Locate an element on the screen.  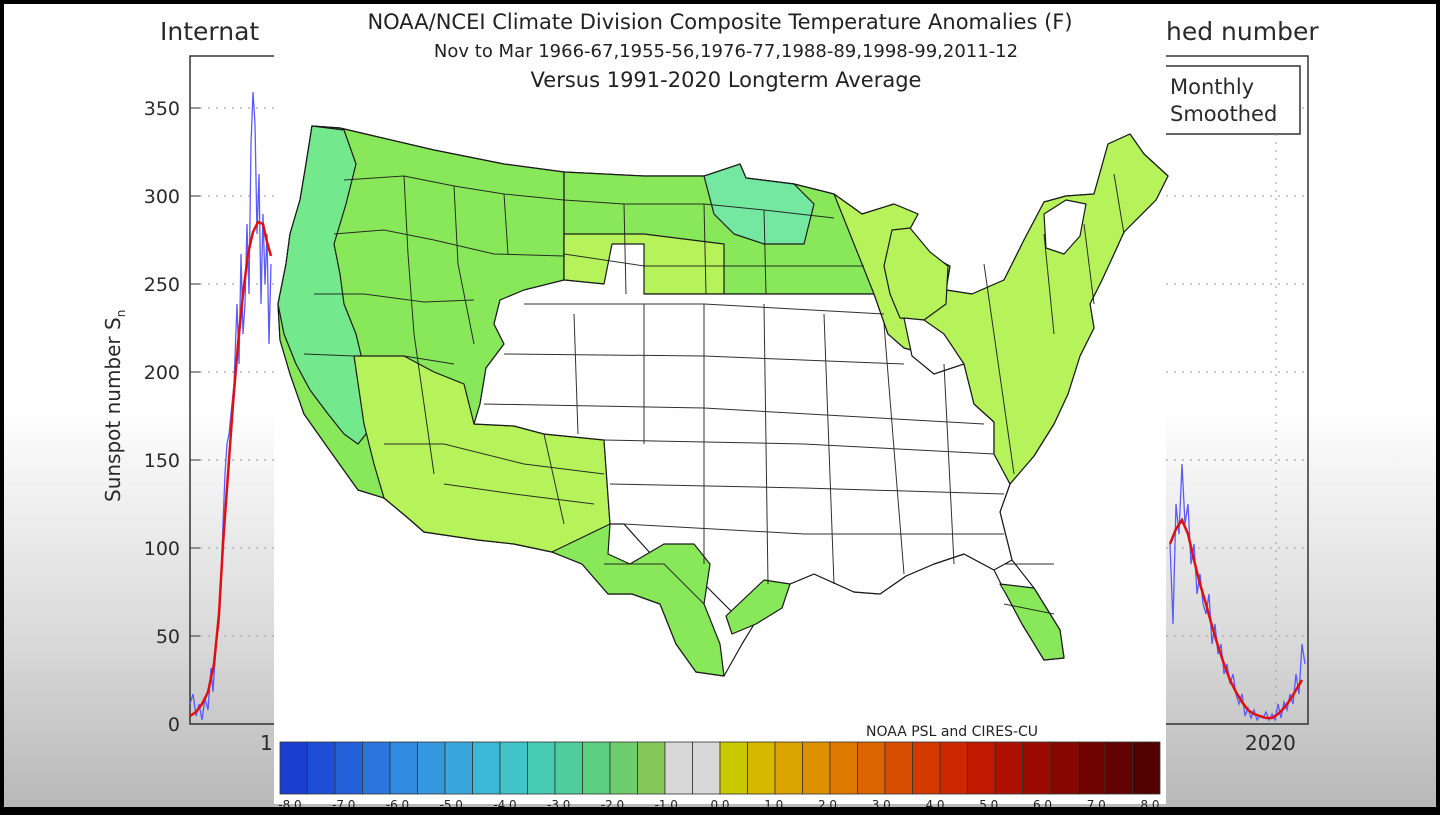
colorbar-label: 0.0 is located at coordinates (719, 802).